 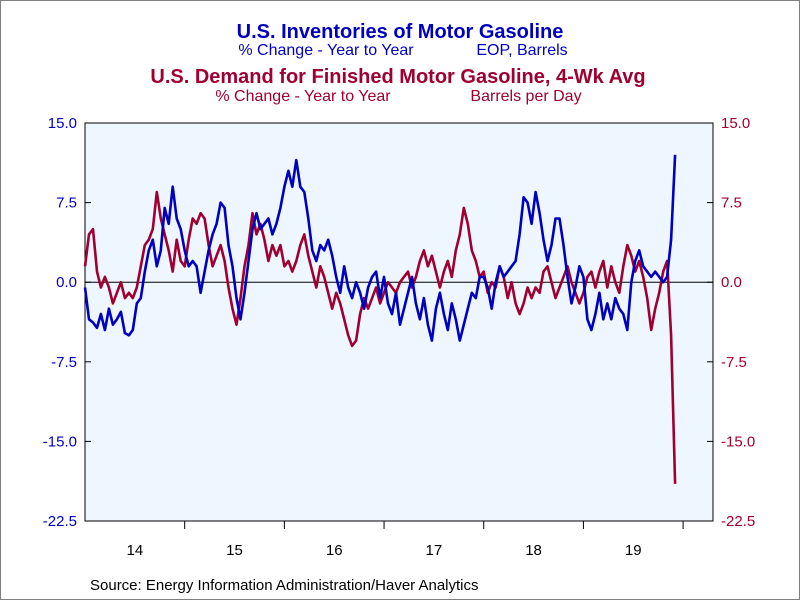 What do you see at coordinates (731, 203) in the screenshot?
I see `y-tick-right-label: 7.5` at bounding box center [731, 203].